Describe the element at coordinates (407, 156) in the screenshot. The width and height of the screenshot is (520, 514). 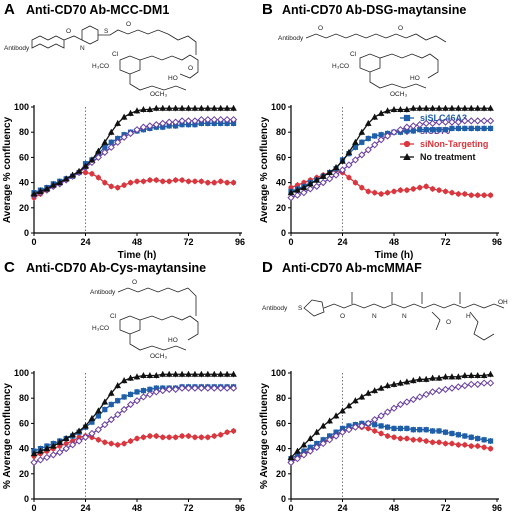
I see `legend-marker` at that location.